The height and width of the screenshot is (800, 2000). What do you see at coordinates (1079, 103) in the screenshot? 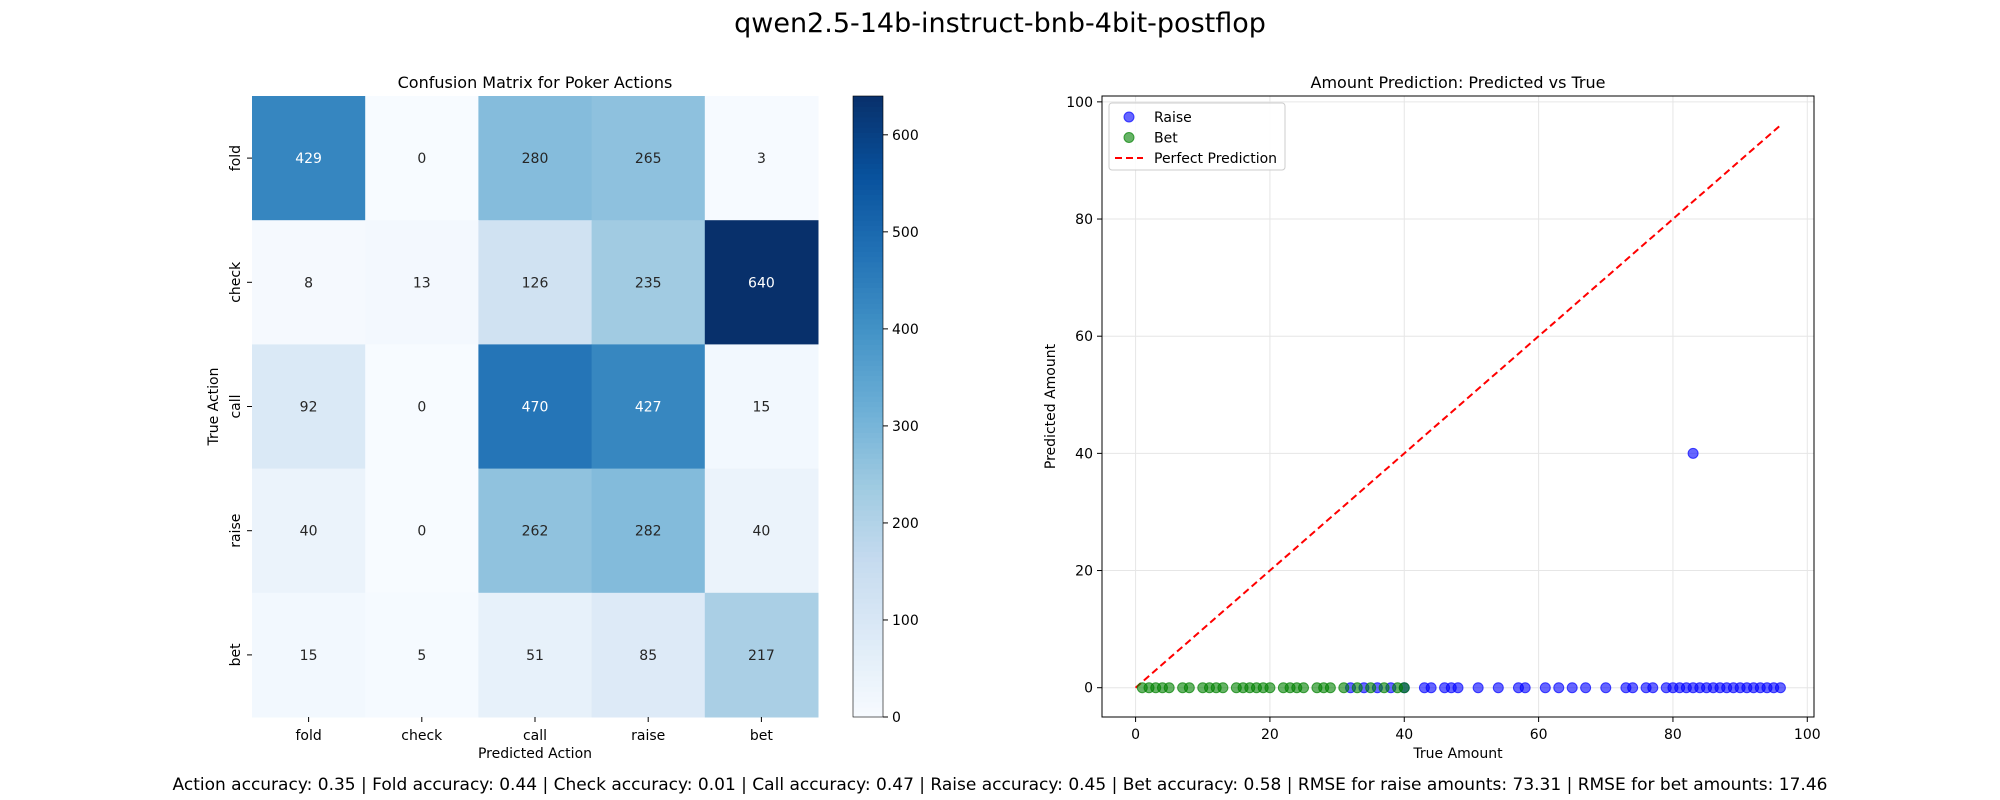
I see `y-tick-label: 100` at bounding box center [1079, 103].